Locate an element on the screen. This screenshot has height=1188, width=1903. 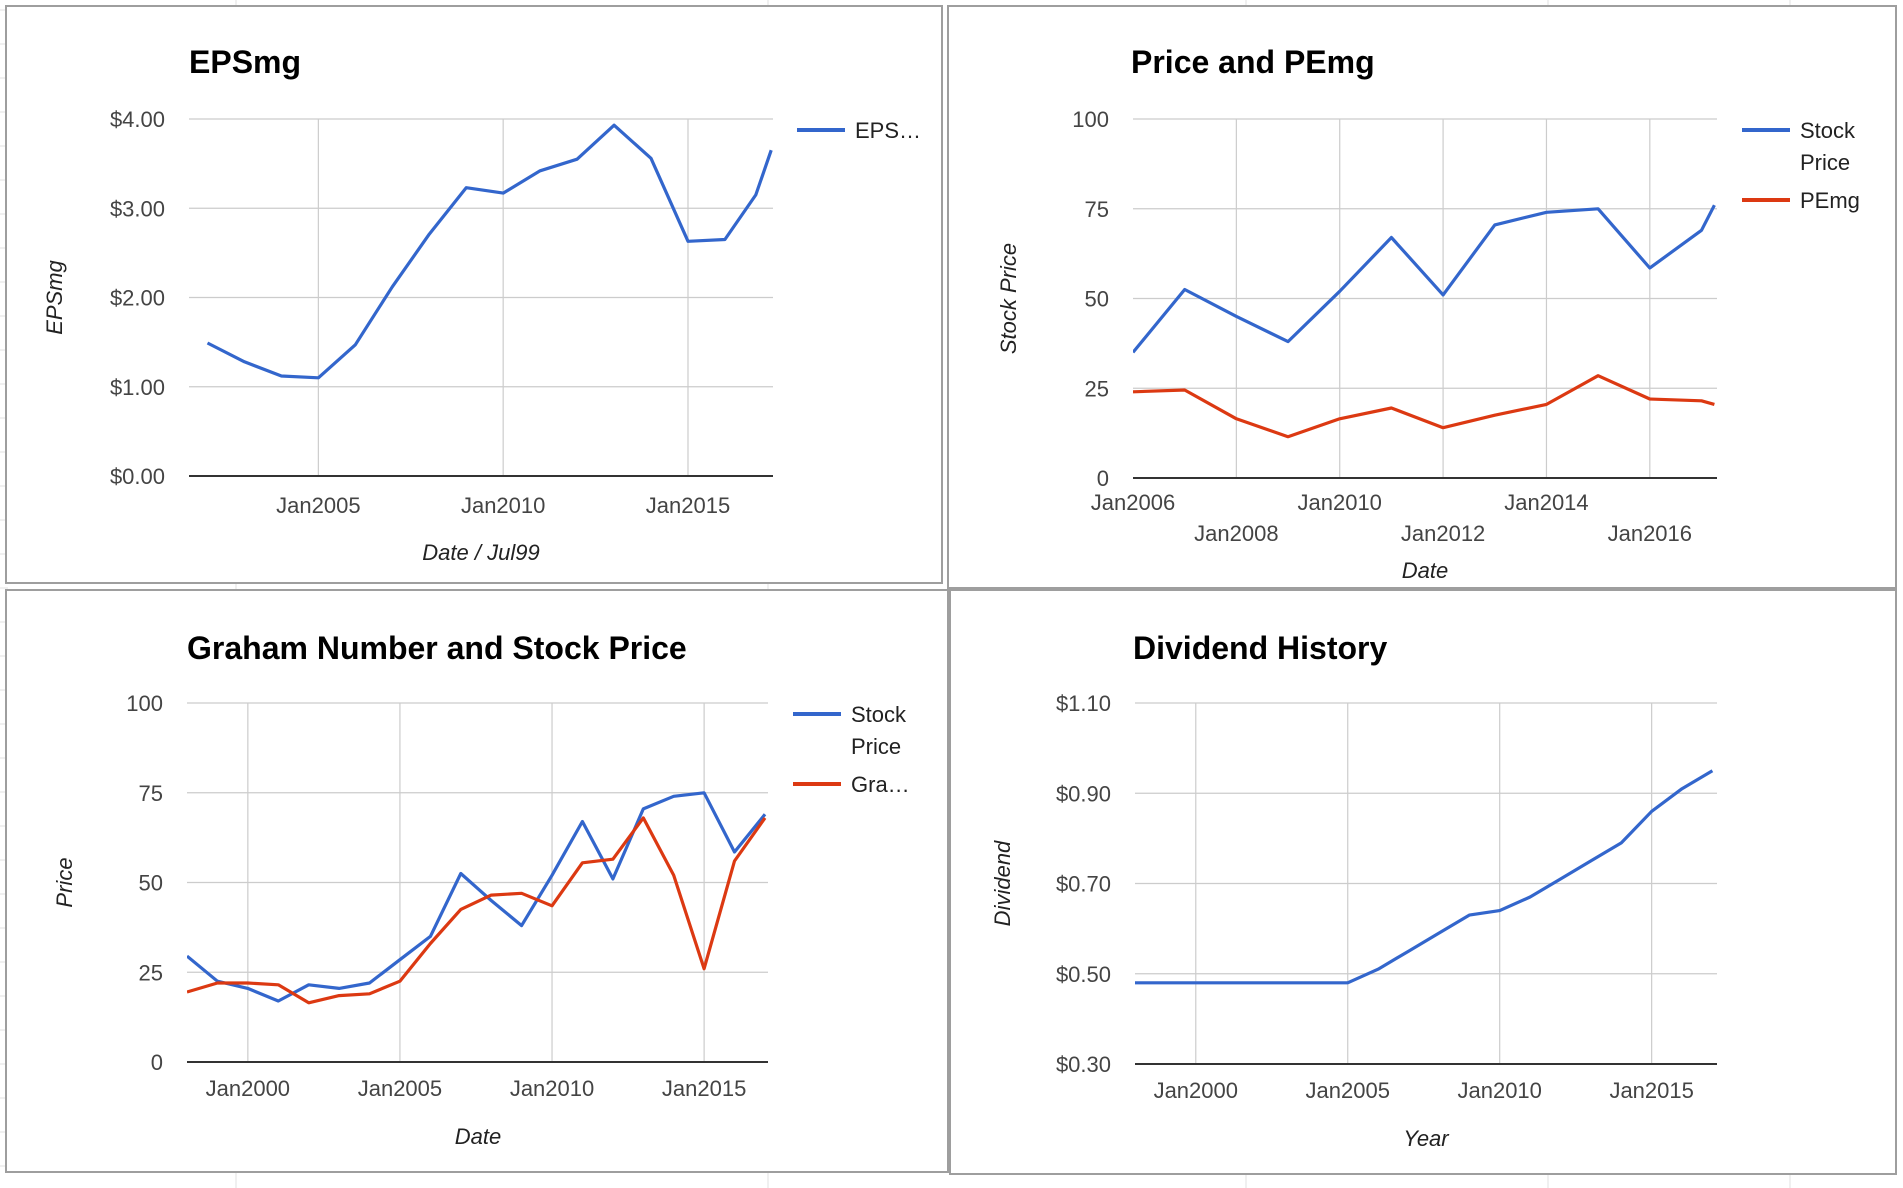
x-tick-label: Jan2006 is located at coordinates (1133, 502).